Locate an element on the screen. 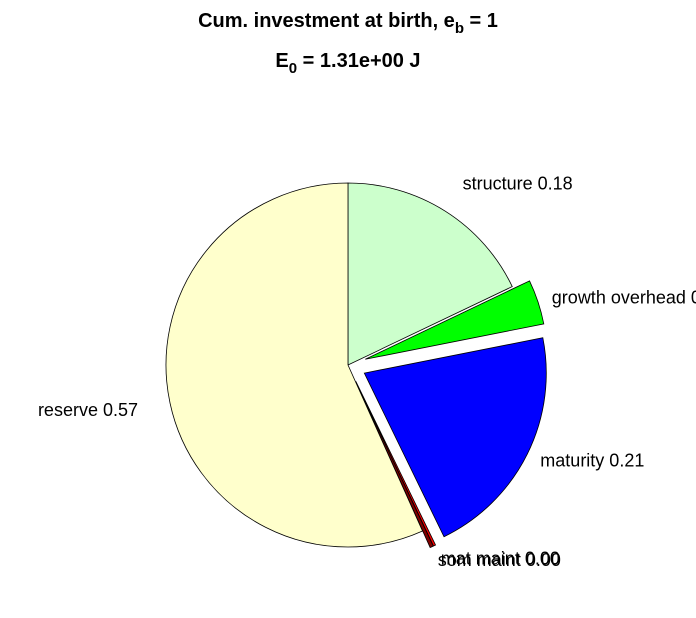 This screenshot has width=696, height=618. title-1-tail: = 1 is located at coordinates (481, 21).